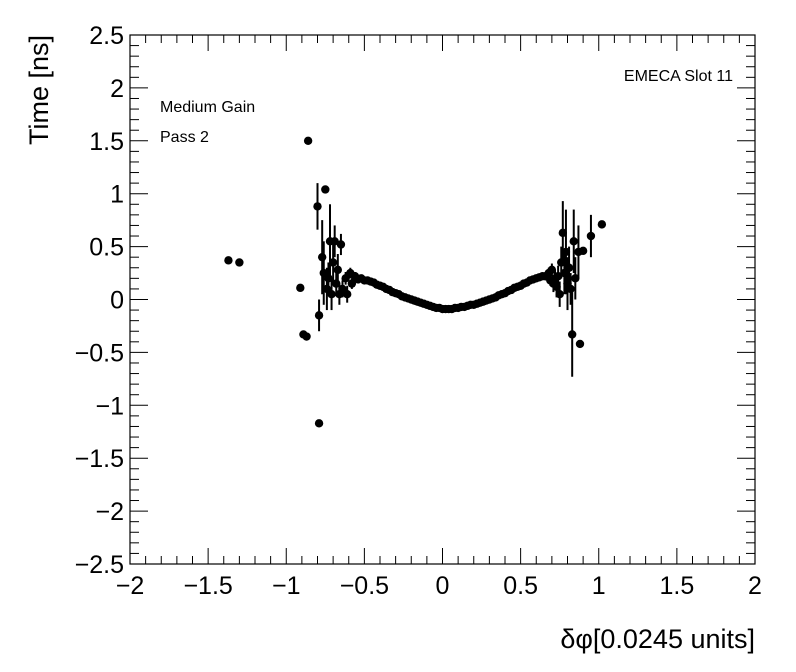  Describe the element at coordinates (286, 586) in the screenshot. I see `x-tick-label: −1` at that location.